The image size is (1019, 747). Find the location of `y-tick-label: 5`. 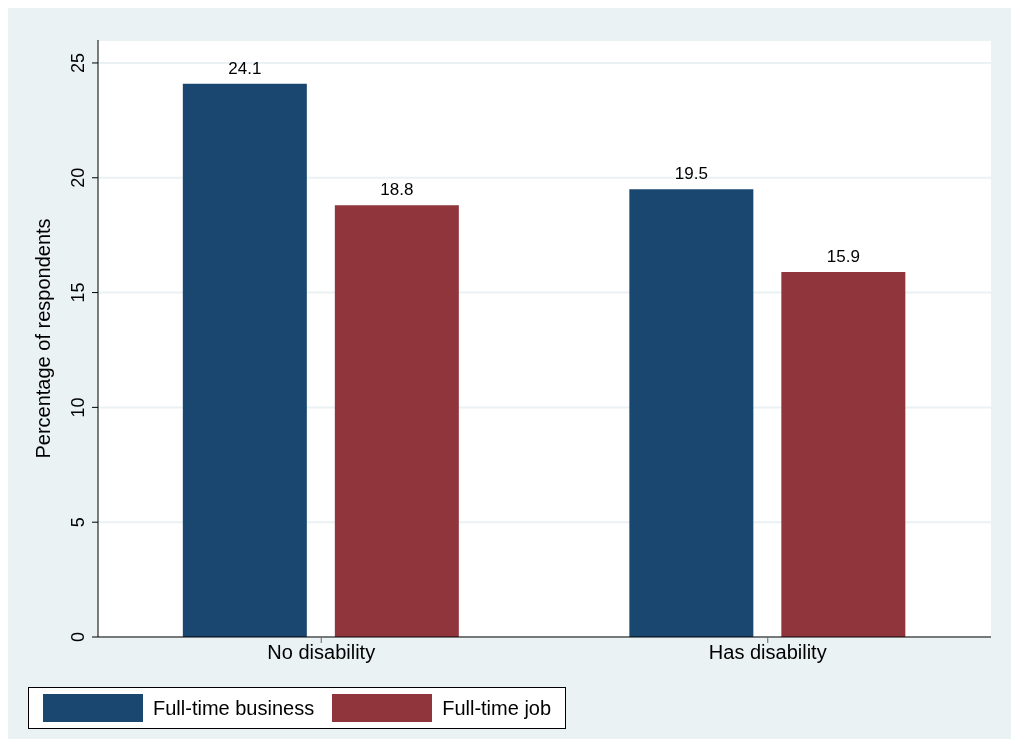

y-tick-label: 5 is located at coordinates (78, 522).